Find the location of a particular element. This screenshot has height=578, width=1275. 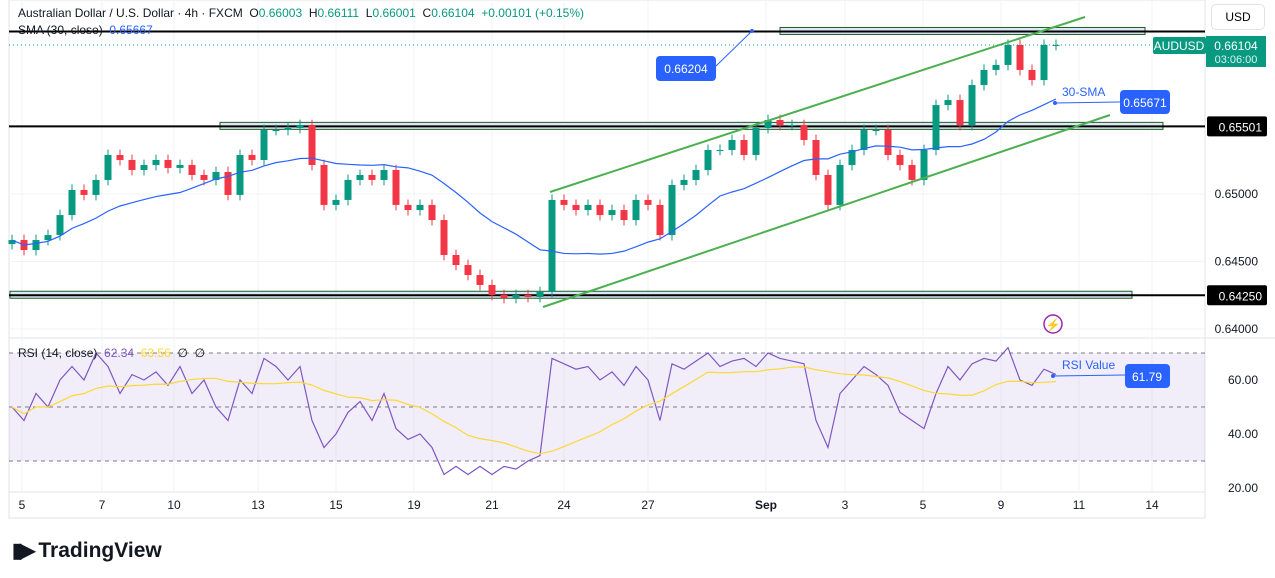

x-tick-label: 3 is located at coordinates (845, 505).